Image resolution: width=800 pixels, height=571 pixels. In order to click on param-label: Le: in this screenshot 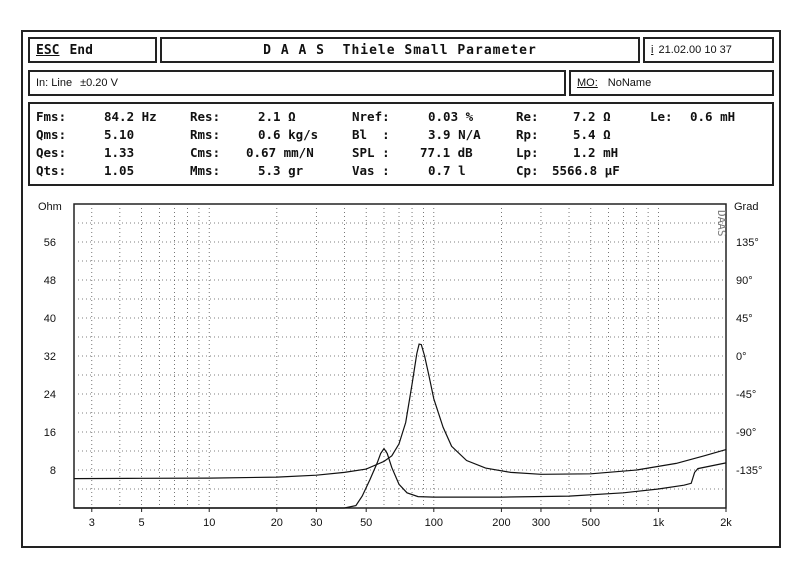, I will do `click(661, 116)`.